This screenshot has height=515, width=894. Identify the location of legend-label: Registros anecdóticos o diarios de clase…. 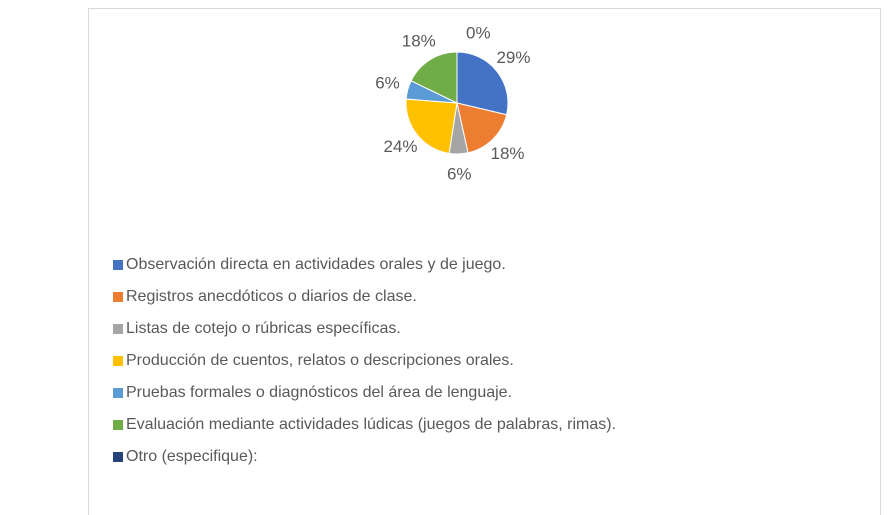
(271, 296).